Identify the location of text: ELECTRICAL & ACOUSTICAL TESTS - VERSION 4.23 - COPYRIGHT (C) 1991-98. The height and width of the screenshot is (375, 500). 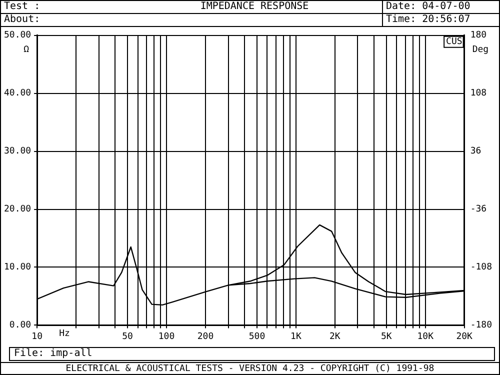
(250, 368).